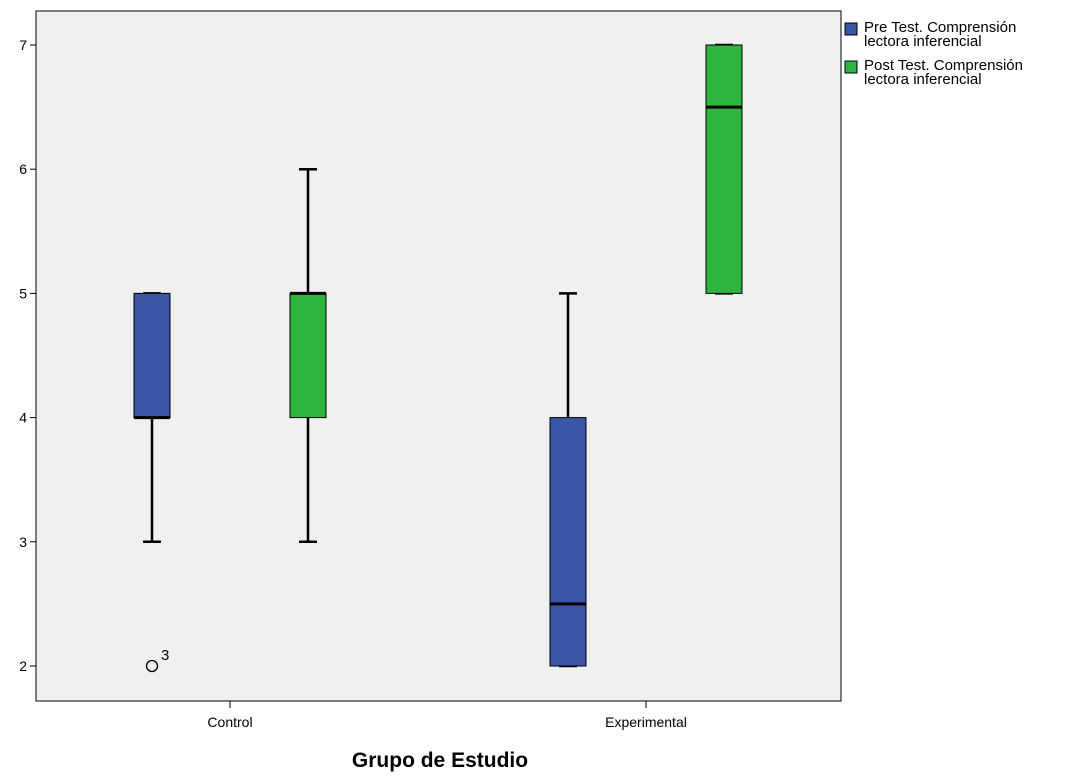  What do you see at coordinates (165, 655) in the screenshot?
I see `outlier-label: 3` at bounding box center [165, 655].